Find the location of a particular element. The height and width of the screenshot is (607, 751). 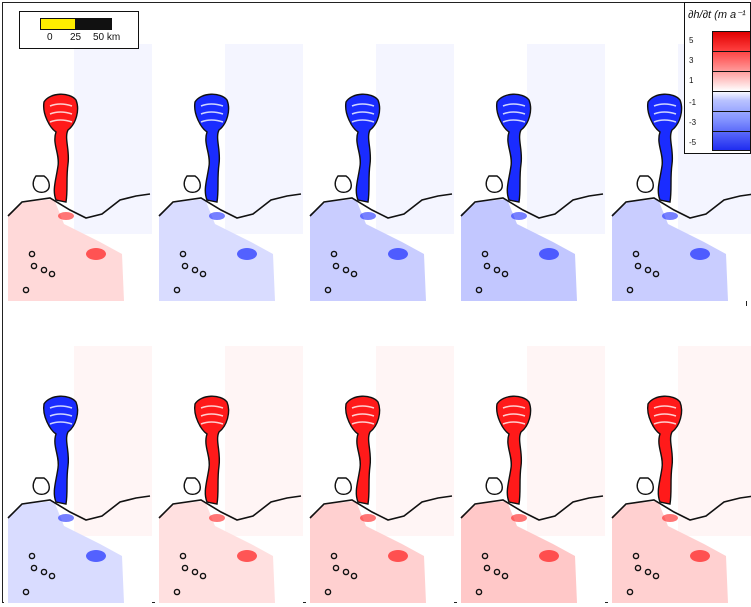

scale-label-0: 0 is located at coordinates (50, 37).